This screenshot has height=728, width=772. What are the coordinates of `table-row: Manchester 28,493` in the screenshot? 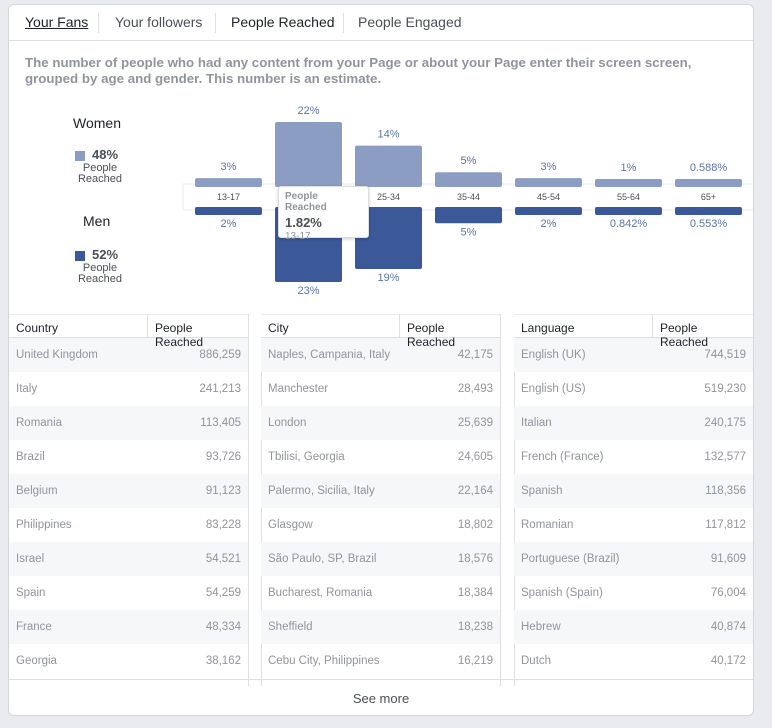 It's located at (380, 389).